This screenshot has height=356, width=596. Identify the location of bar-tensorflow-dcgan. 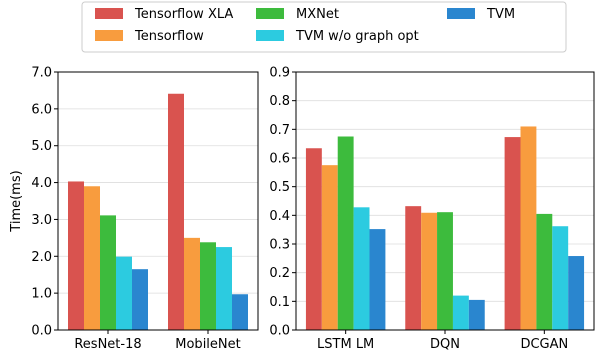
(528, 228).